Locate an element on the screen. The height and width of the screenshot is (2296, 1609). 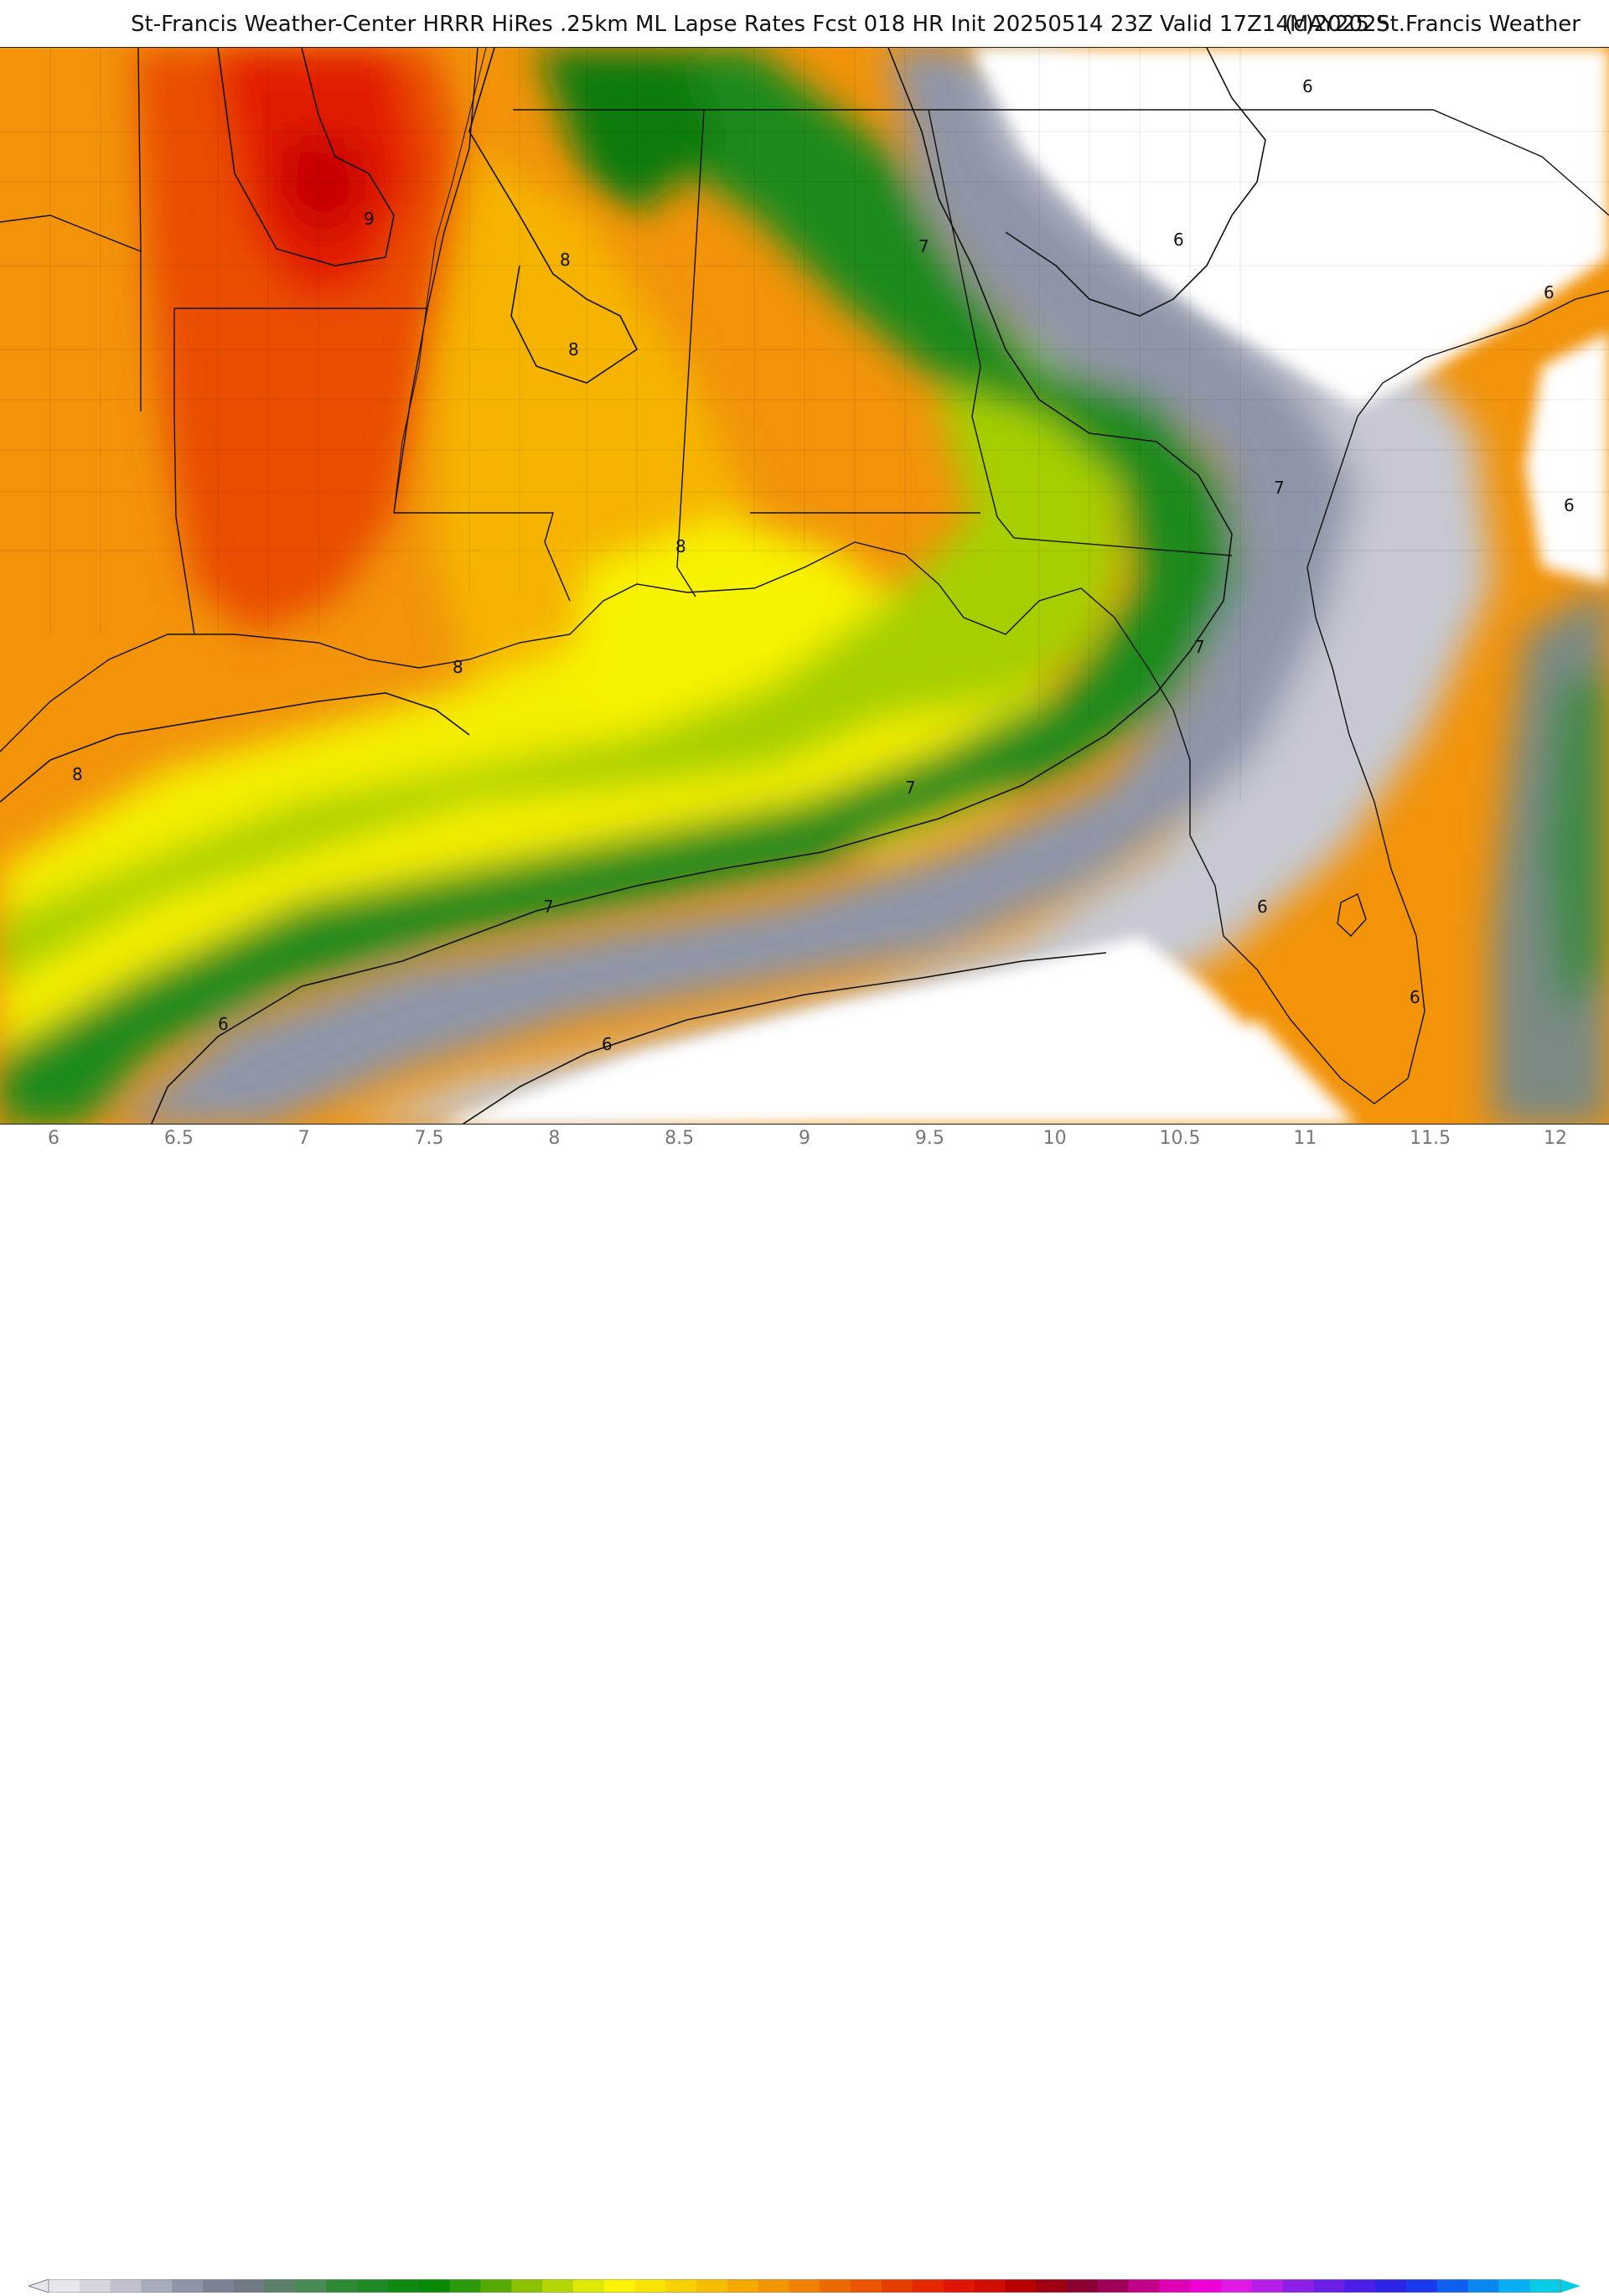
colorbar-tick-label: 11.5 is located at coordinates (1430, 1138).